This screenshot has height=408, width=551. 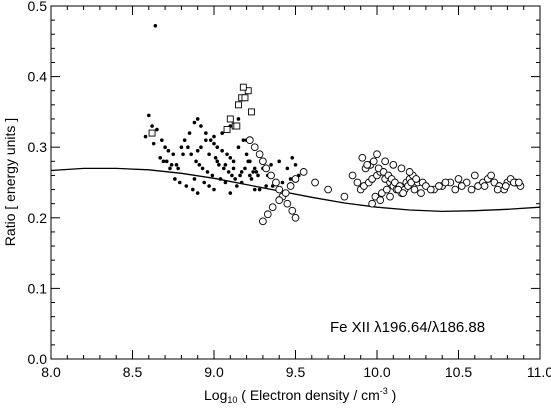 What do you see at coordinates (38, 147) in the screenshot?
I see `y-tick-label: 0.3` at bounding box center [38, 147].